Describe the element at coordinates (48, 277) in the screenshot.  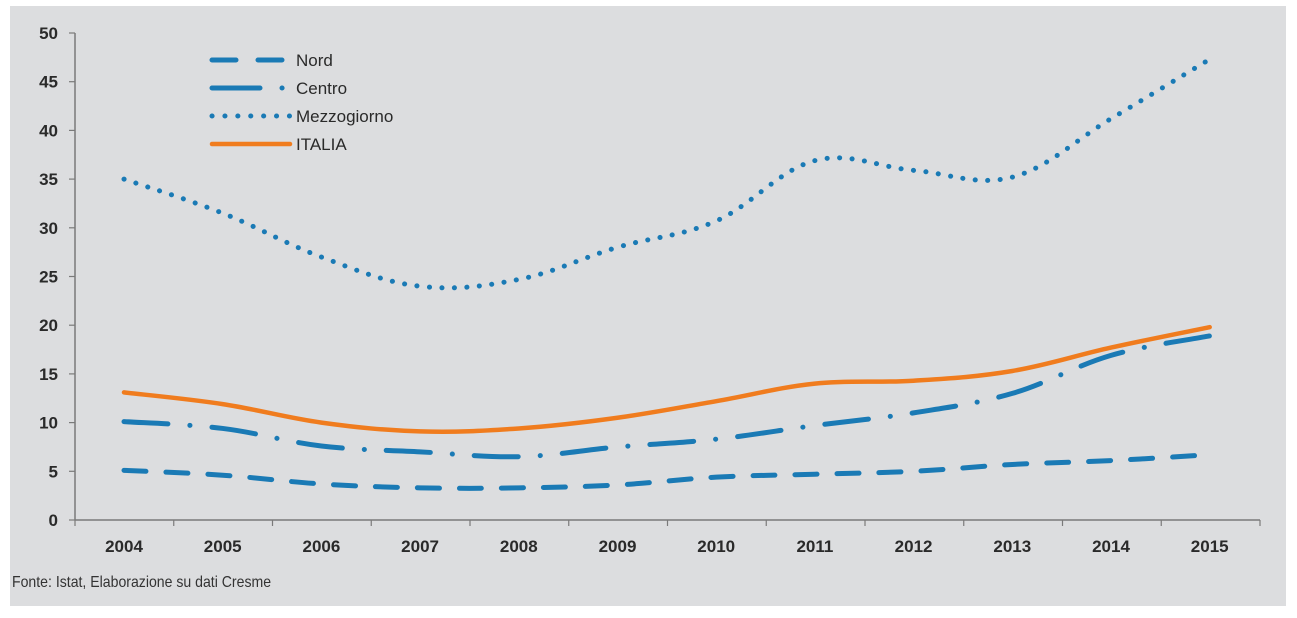
I see `y-tick-label: 25` at that location.